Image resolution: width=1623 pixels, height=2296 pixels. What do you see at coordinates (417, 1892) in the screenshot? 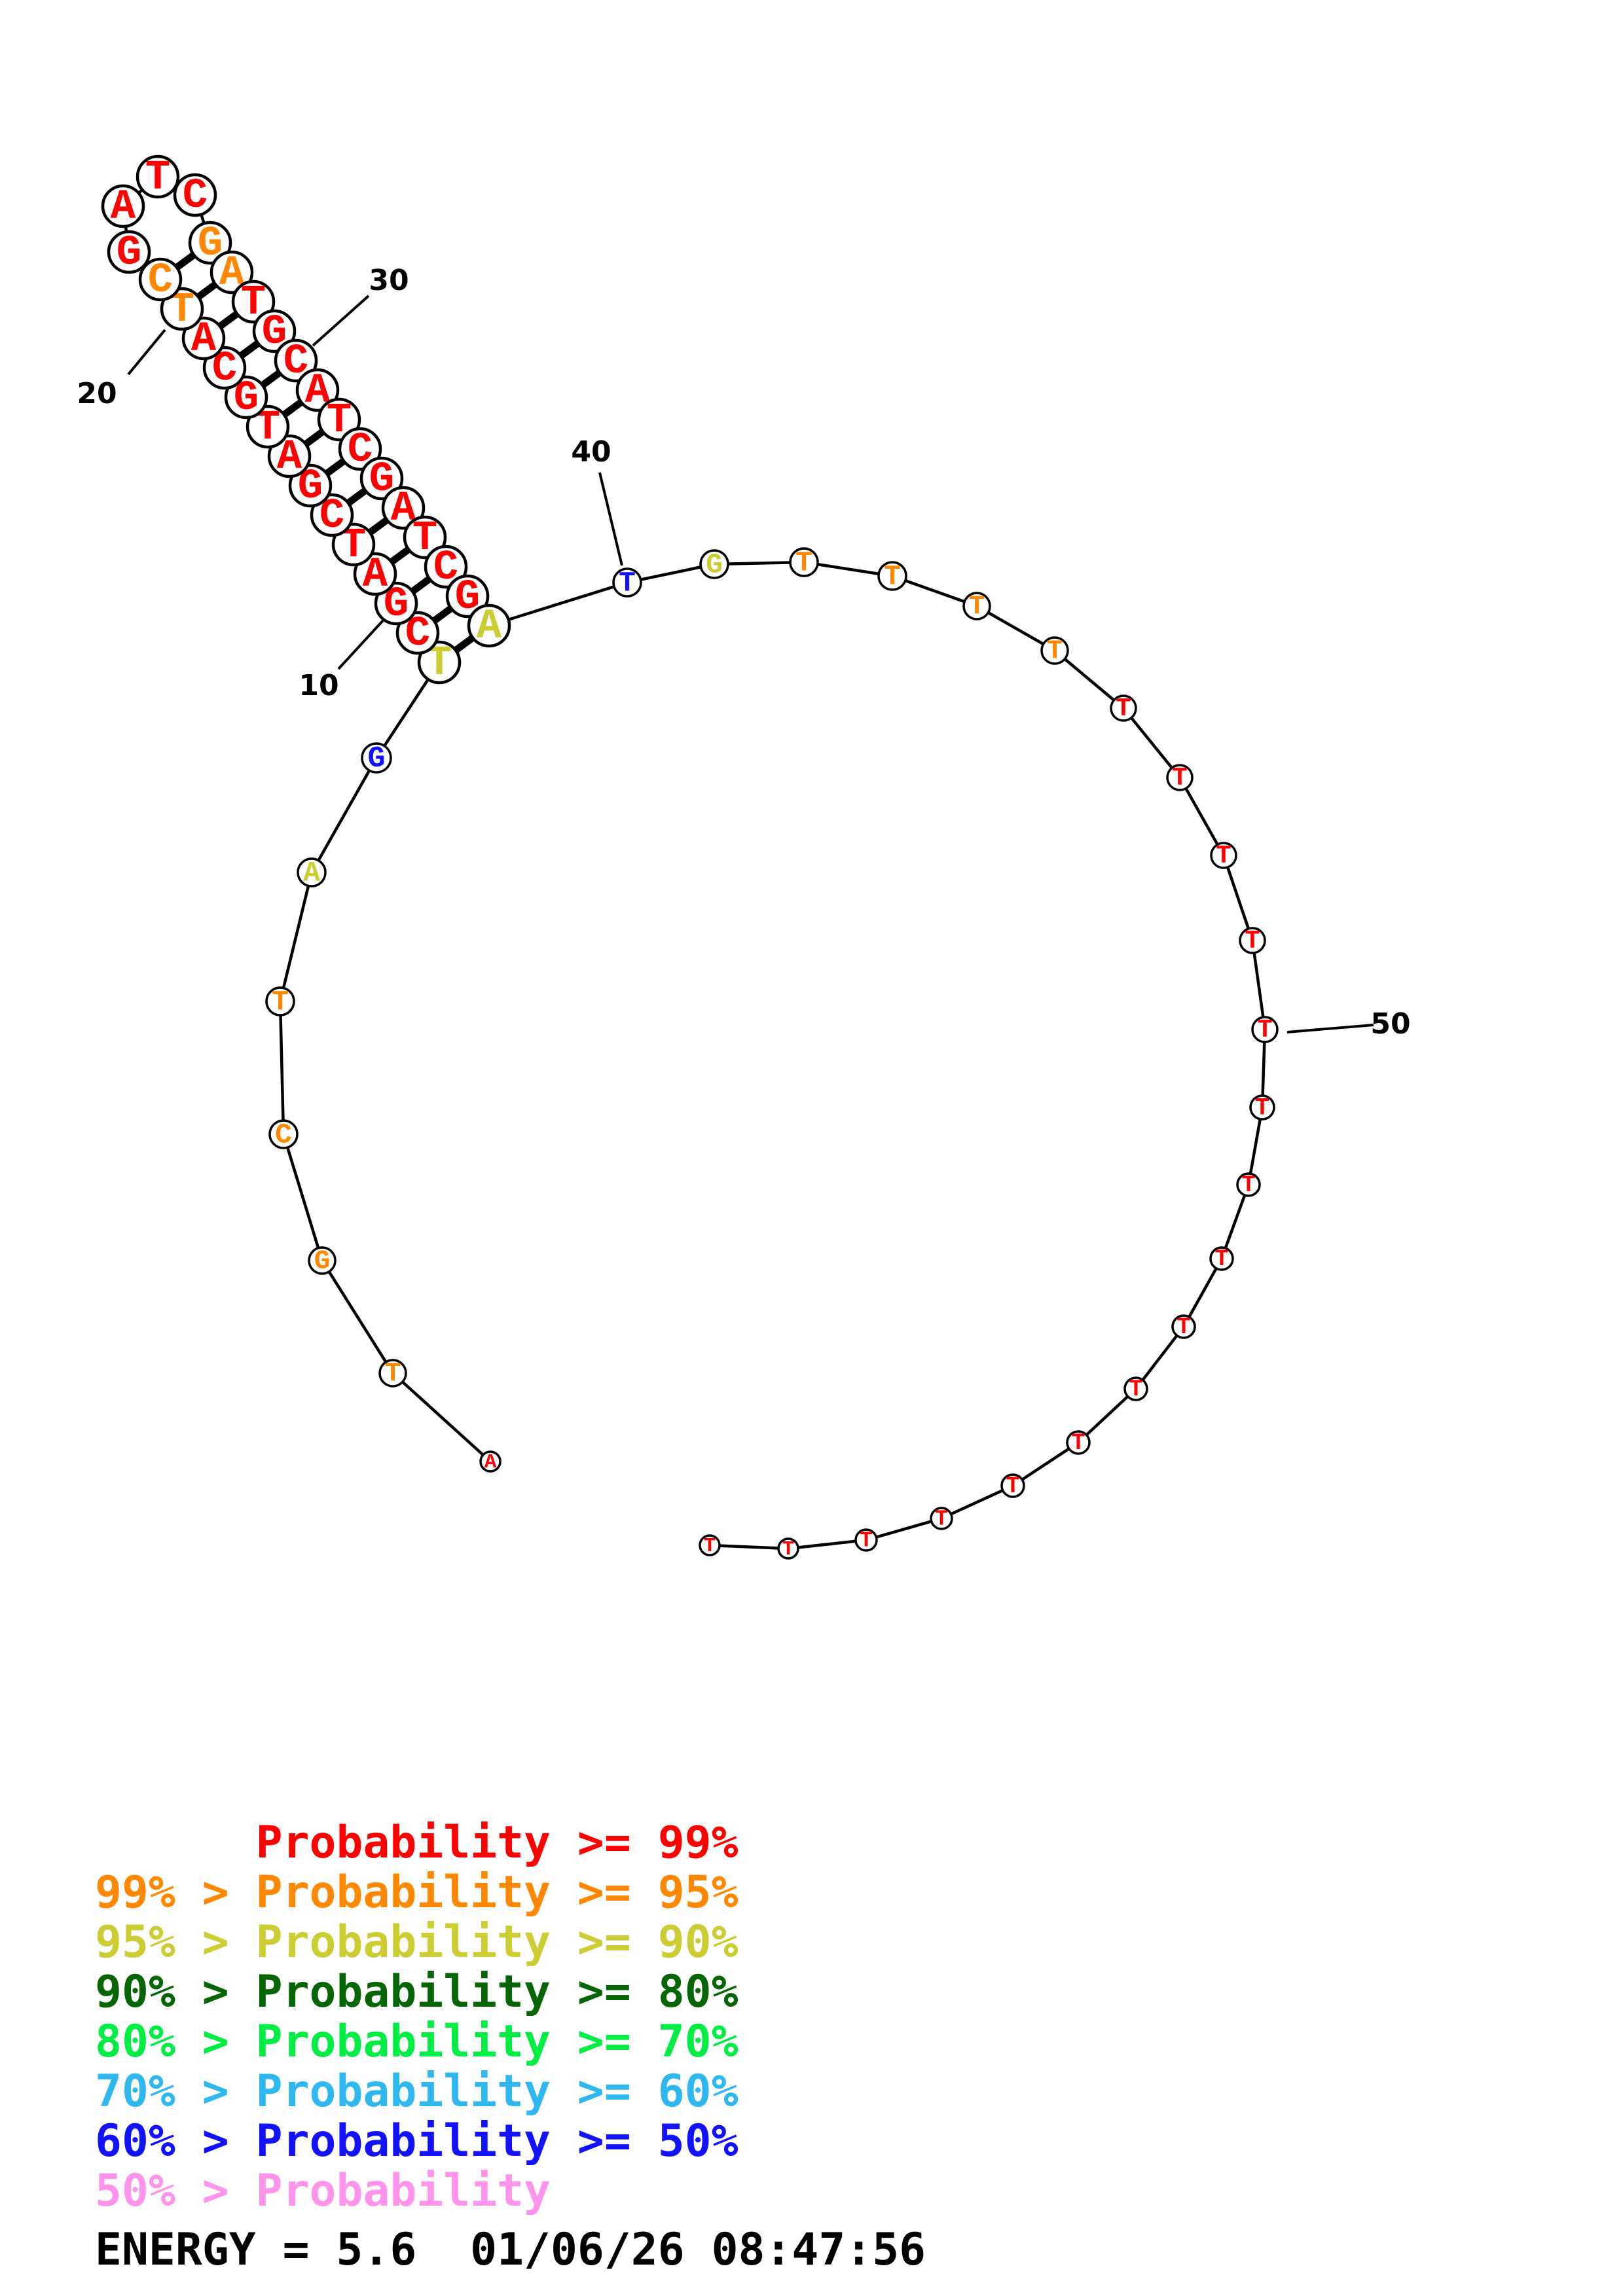
I see `legend-line-2: 99% > Probability >= 95%` at bounding box center [417, 1892].